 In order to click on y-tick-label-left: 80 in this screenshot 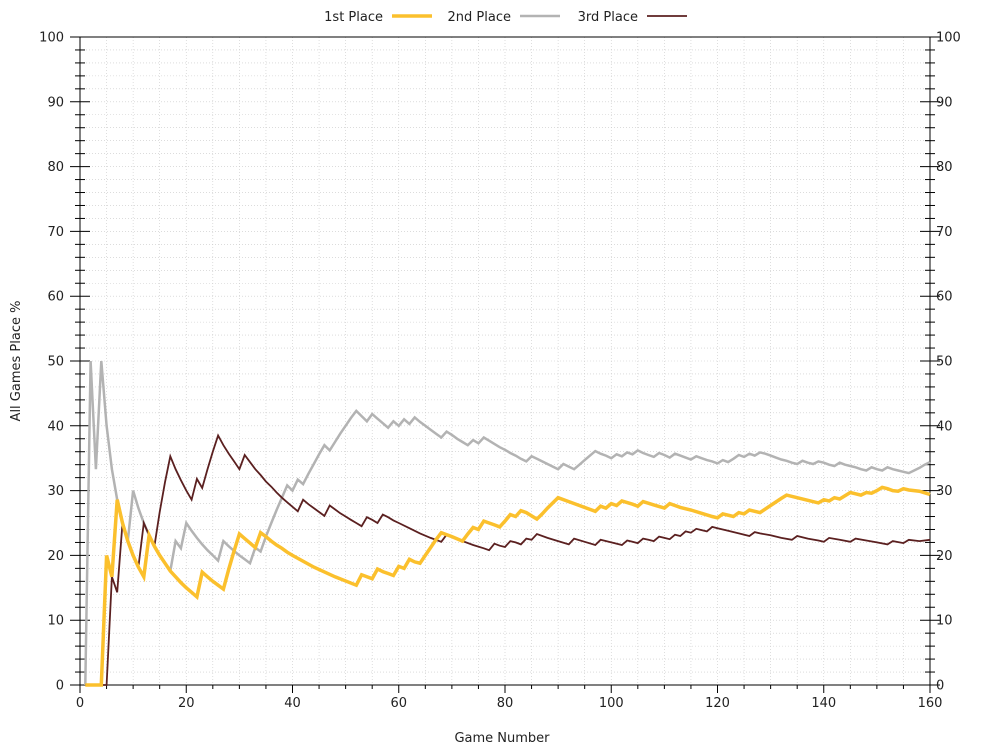, I will do `click(55, 167)`.